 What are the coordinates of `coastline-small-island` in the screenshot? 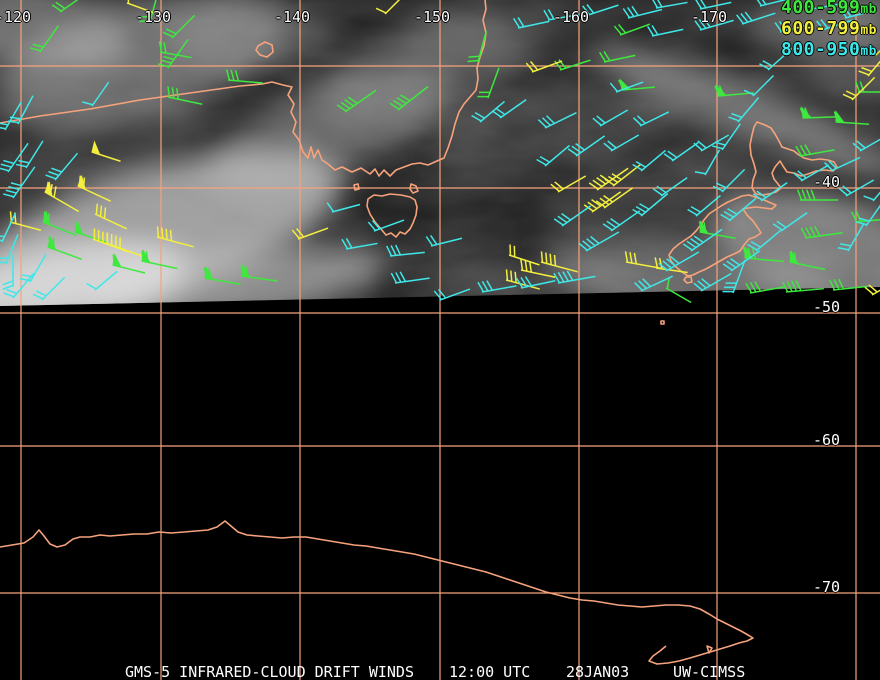 It's located at (662, 322).